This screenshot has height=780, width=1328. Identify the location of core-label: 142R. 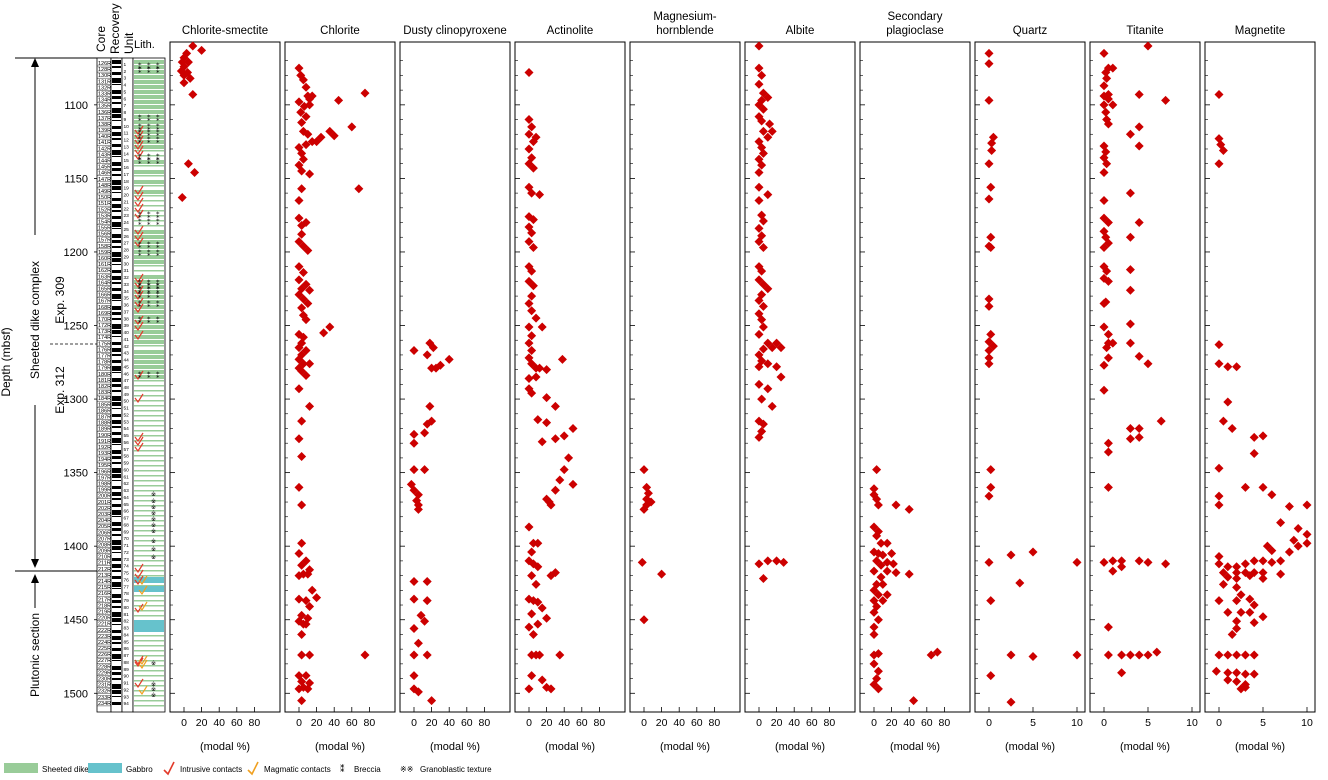
(104, 149).